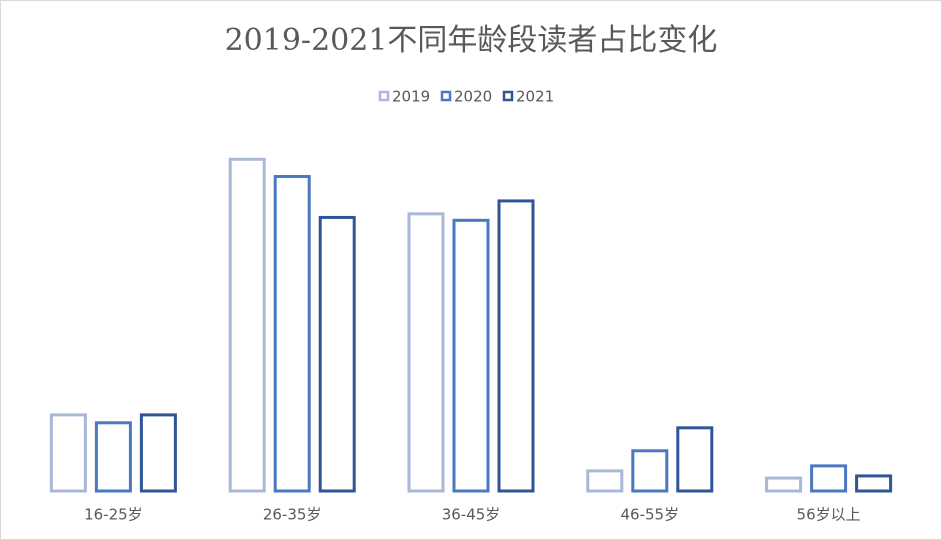 The height and width of the screenshot is (540, 942). What do you see at coordinates (473, 97) in the screenshot?
I see `legend-label: 2020` at bounding box center [473, 97].